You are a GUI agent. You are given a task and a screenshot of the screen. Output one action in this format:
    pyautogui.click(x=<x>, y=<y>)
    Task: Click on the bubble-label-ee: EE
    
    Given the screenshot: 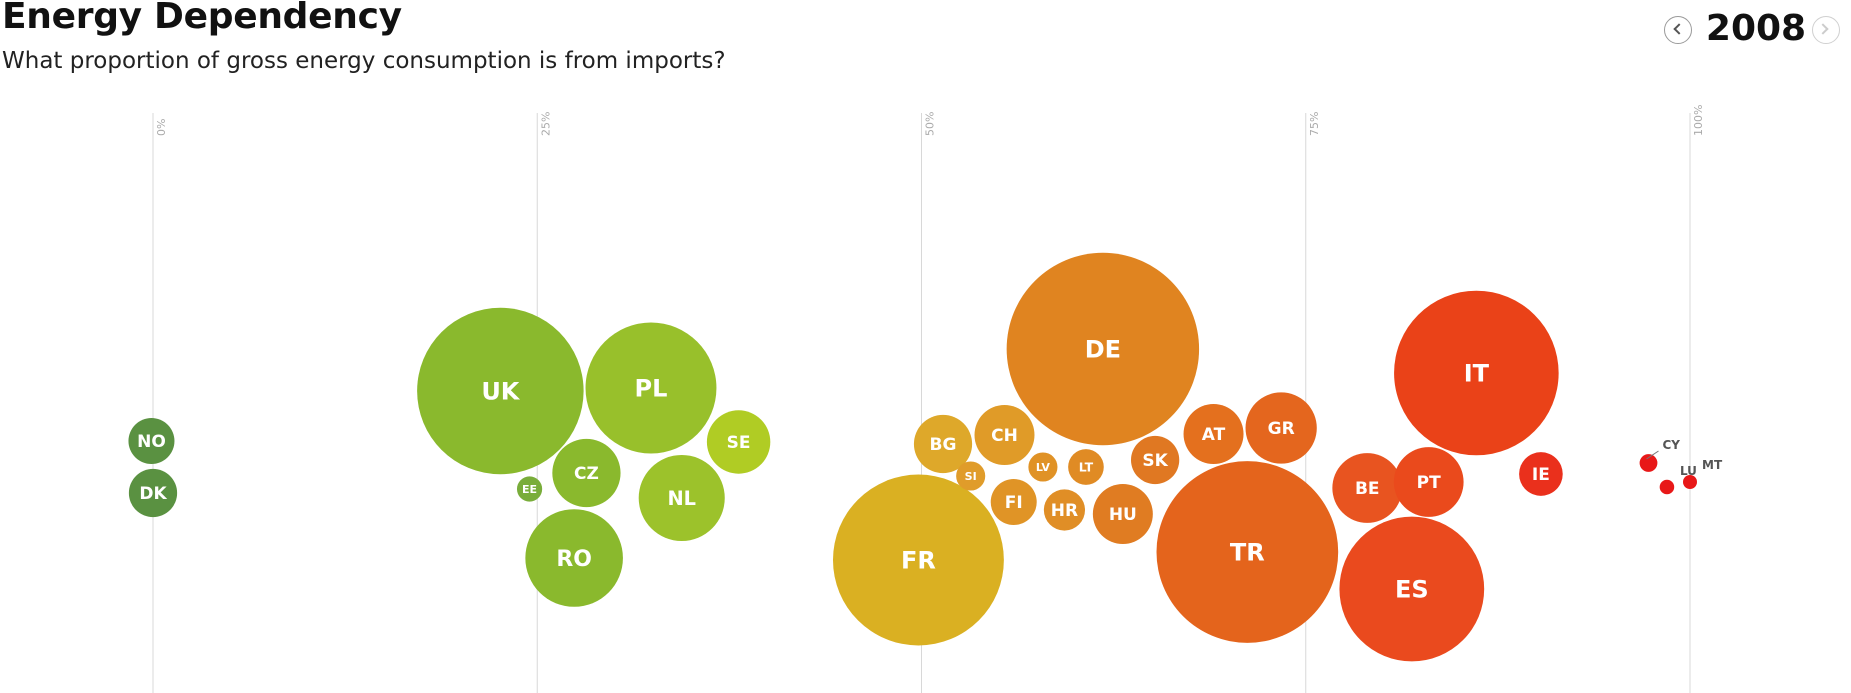 What is the action you would take?
    pyautogui.click(x=529, y=489)
    